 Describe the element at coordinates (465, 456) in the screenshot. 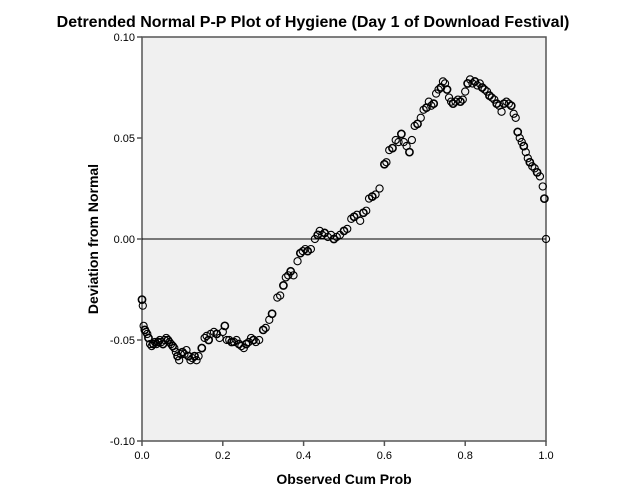

I see `x-tick-label: 0.8` at that location.